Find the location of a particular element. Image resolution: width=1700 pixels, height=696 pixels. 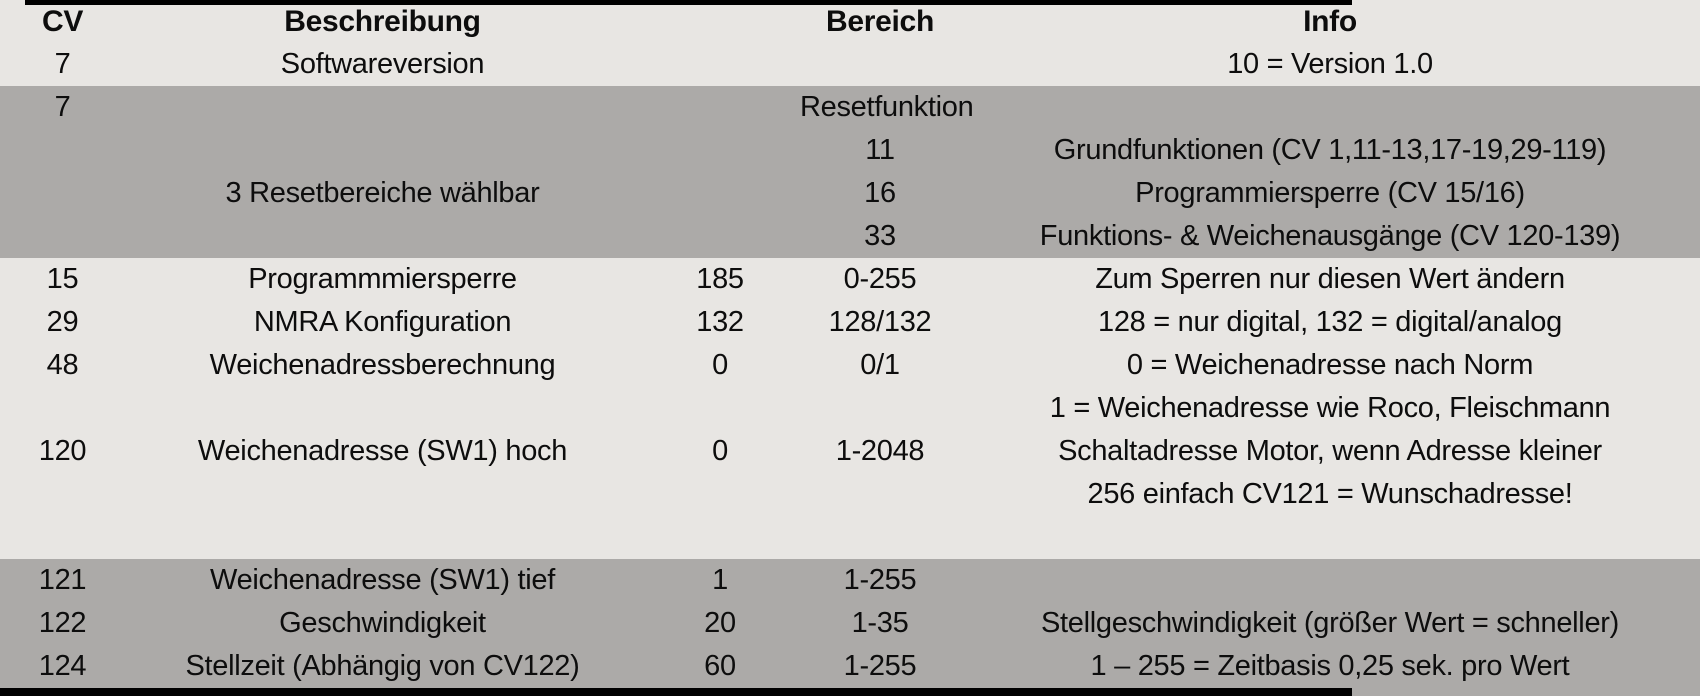

table-row: 7 Softwareversion 10 = Version 1.0 is located at coordinates (850, 64).